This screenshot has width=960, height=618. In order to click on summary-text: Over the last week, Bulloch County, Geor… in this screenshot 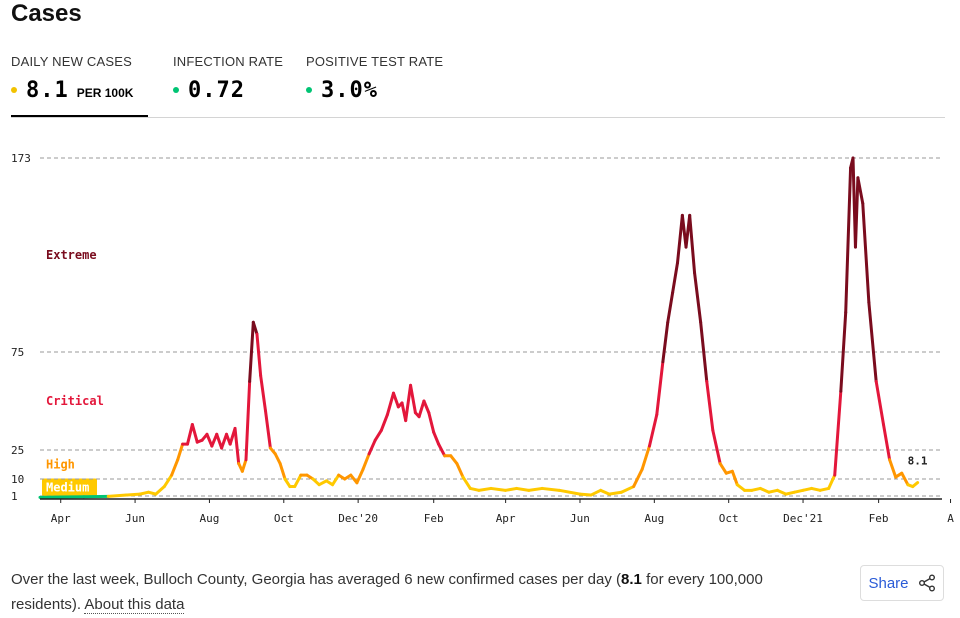, I will do `click(416, 592)`.